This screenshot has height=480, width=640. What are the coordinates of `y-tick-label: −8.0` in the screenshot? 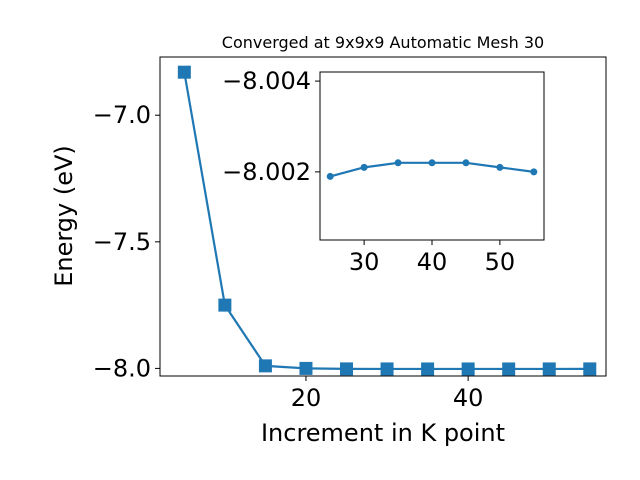 It's located at (122, 368).